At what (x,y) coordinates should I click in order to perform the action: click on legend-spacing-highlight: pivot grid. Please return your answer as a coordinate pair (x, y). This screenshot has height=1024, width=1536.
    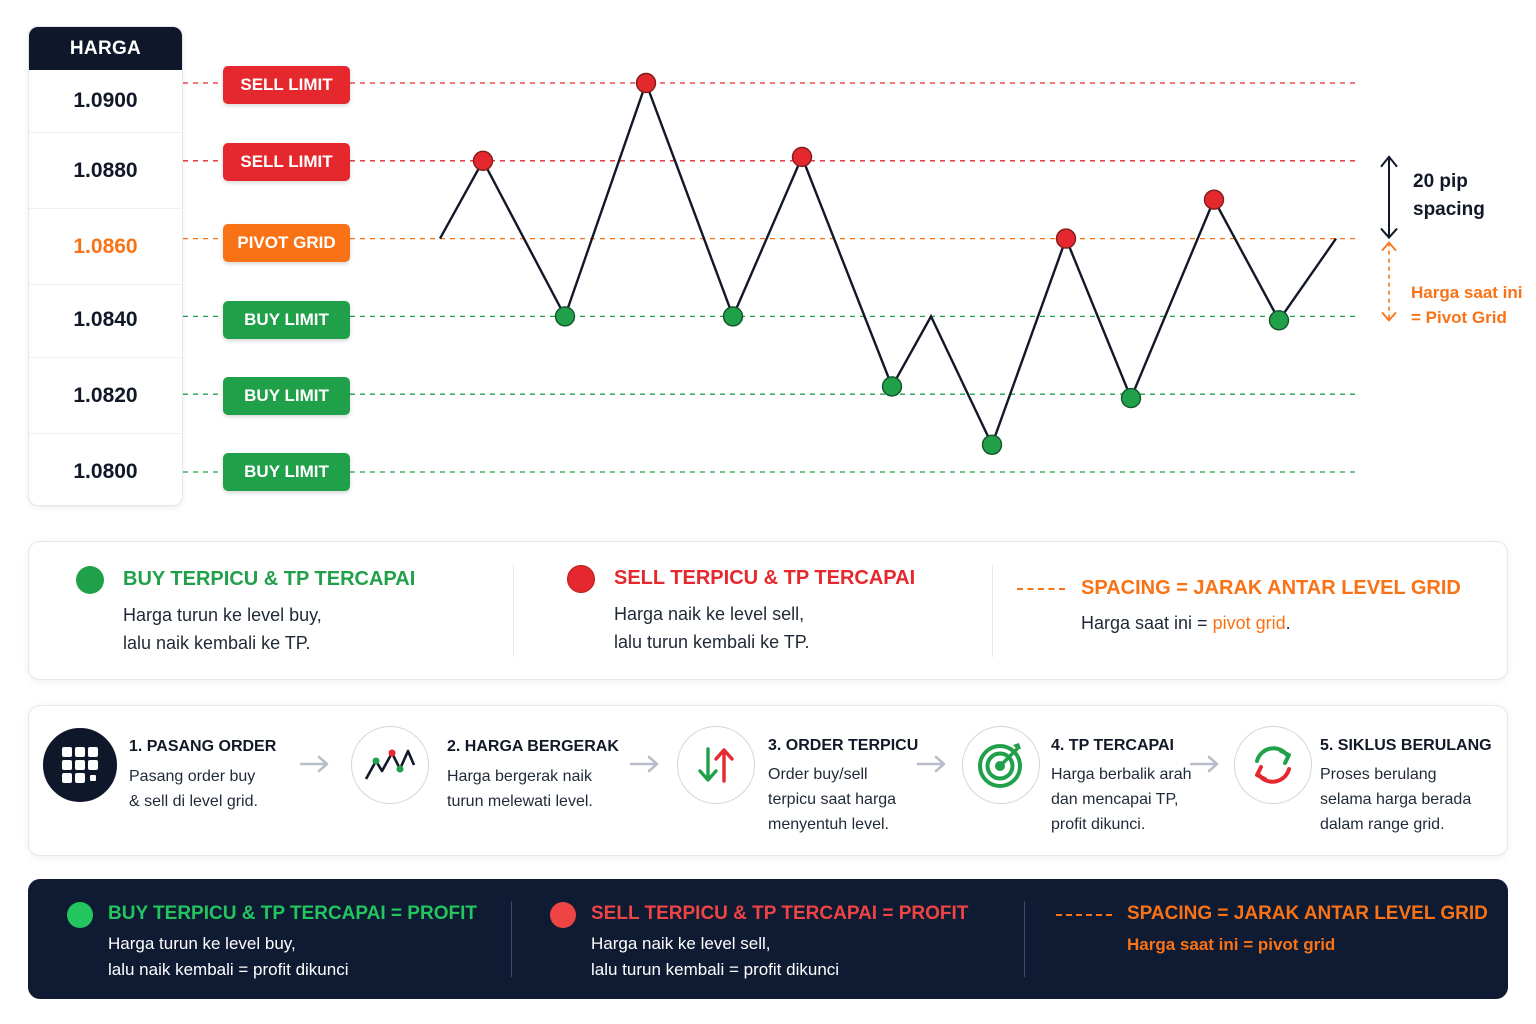
    Looking at the image, I should click on (1249, 623).